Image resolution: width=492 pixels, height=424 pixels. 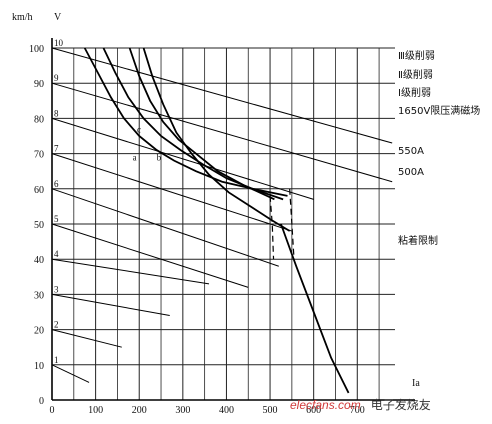 I want to click on watermark-suffix: 电子发烧友, so click(x=400, y=405).